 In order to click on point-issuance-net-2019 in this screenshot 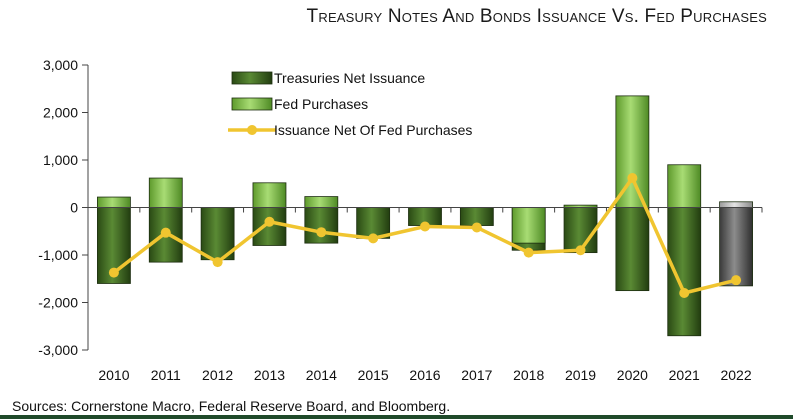, I will do `click(580, 250)`.